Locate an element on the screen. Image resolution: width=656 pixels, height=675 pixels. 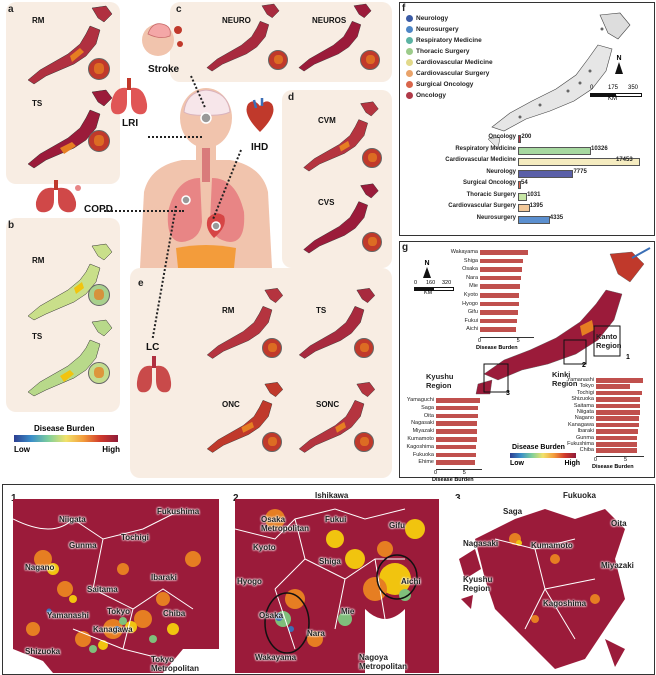
panel-b-map-label-ts: TS is located at coordinates (37, 336).